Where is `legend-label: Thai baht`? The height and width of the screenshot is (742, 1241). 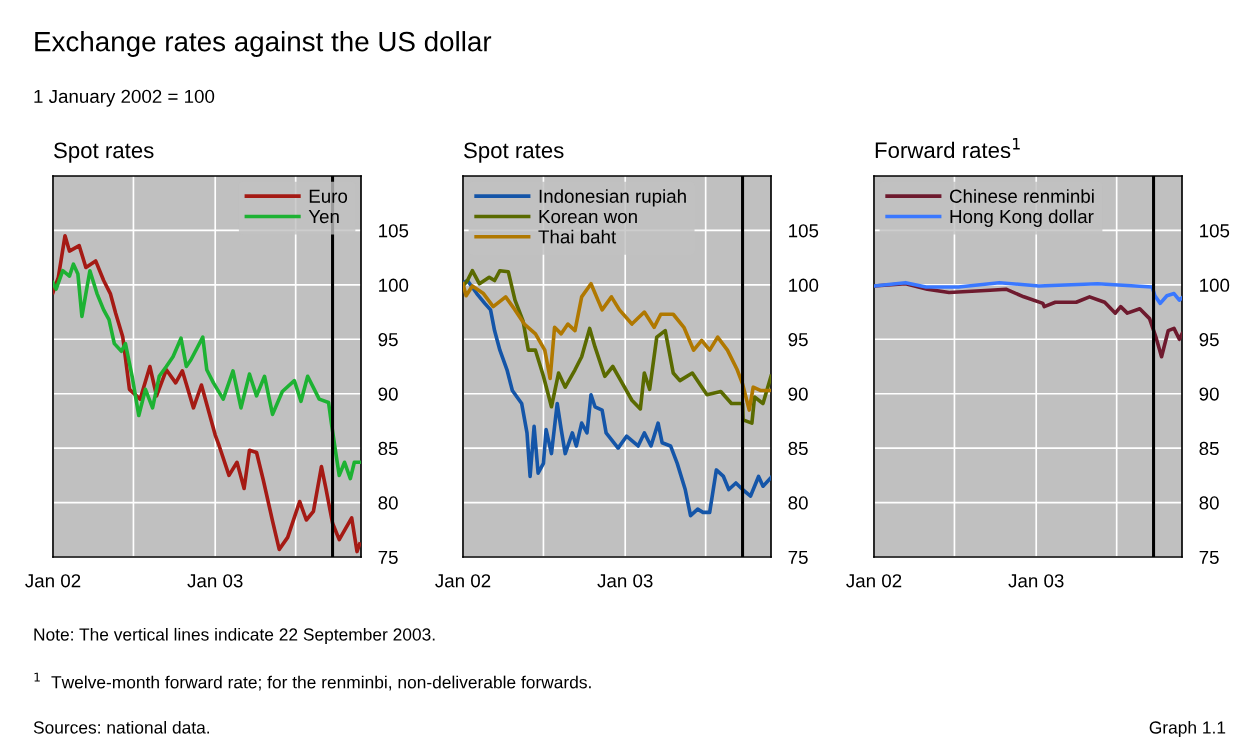 legend-label: Thai baht is located at coordinates (577, 236).